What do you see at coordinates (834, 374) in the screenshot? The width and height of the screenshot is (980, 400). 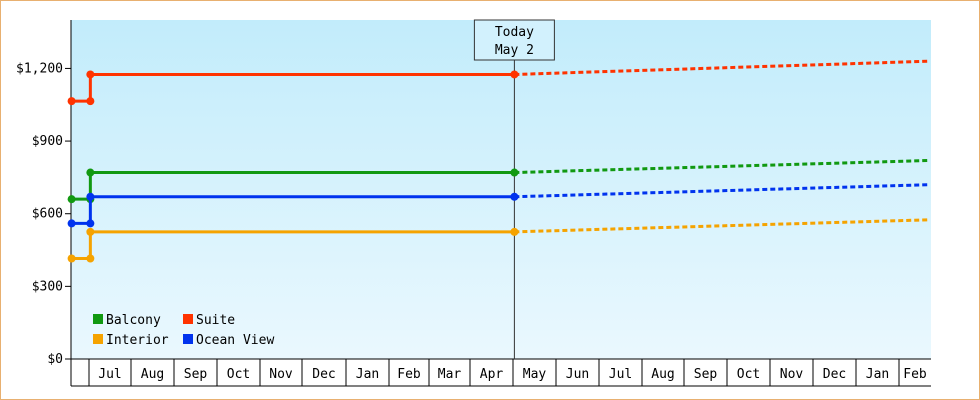 I see `x-tick-label-17: Dec` at bounding box center [834, 374].